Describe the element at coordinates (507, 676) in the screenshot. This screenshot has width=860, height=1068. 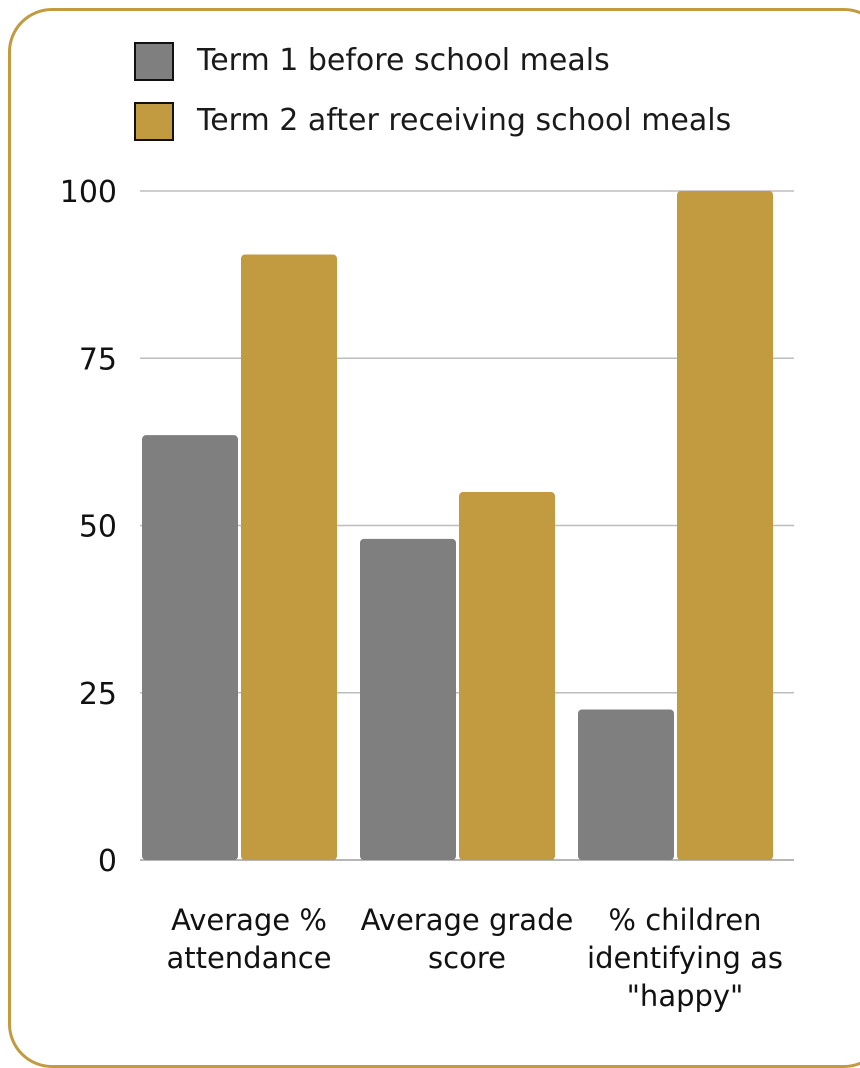
I see `bar-series2-cat2` at that location.